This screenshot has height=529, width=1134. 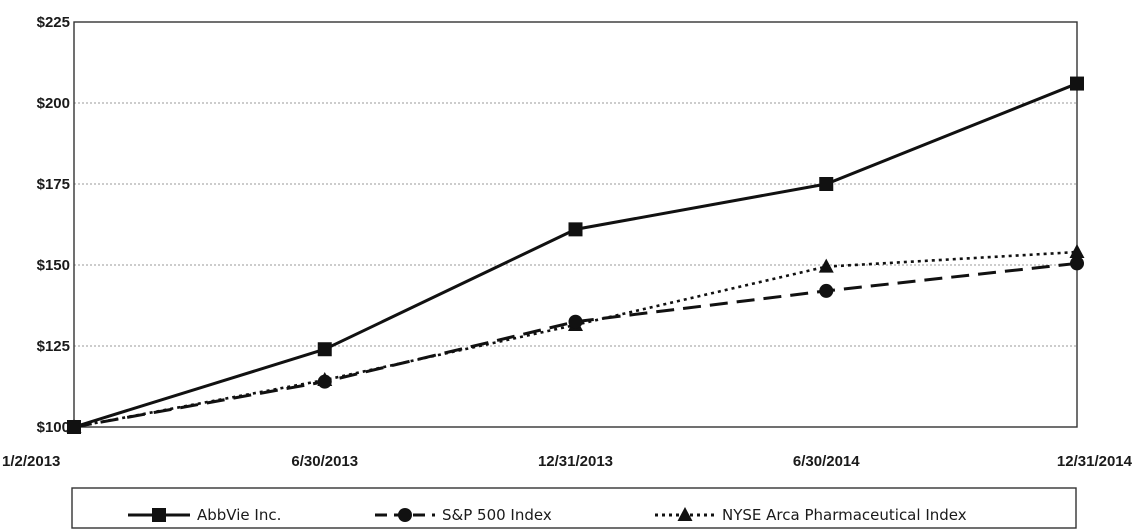 I want to click on x-tick-label: 6/30/2014, so click(x=826, y=461).